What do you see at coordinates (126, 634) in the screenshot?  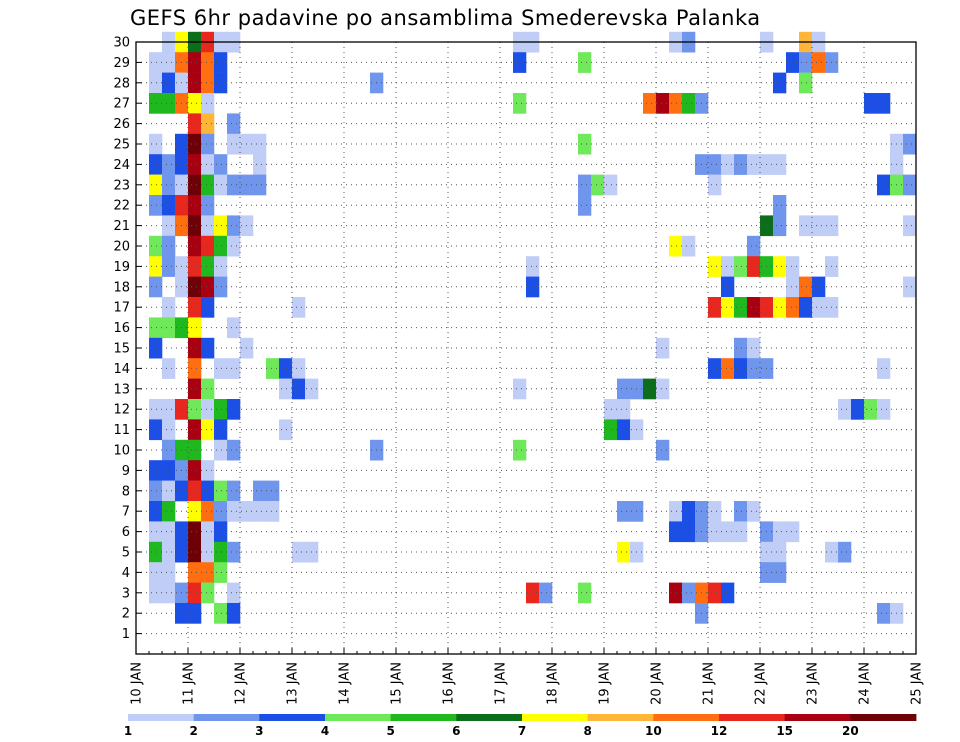 I see `y-tick-label: 1` at bounding box center [126, 634].